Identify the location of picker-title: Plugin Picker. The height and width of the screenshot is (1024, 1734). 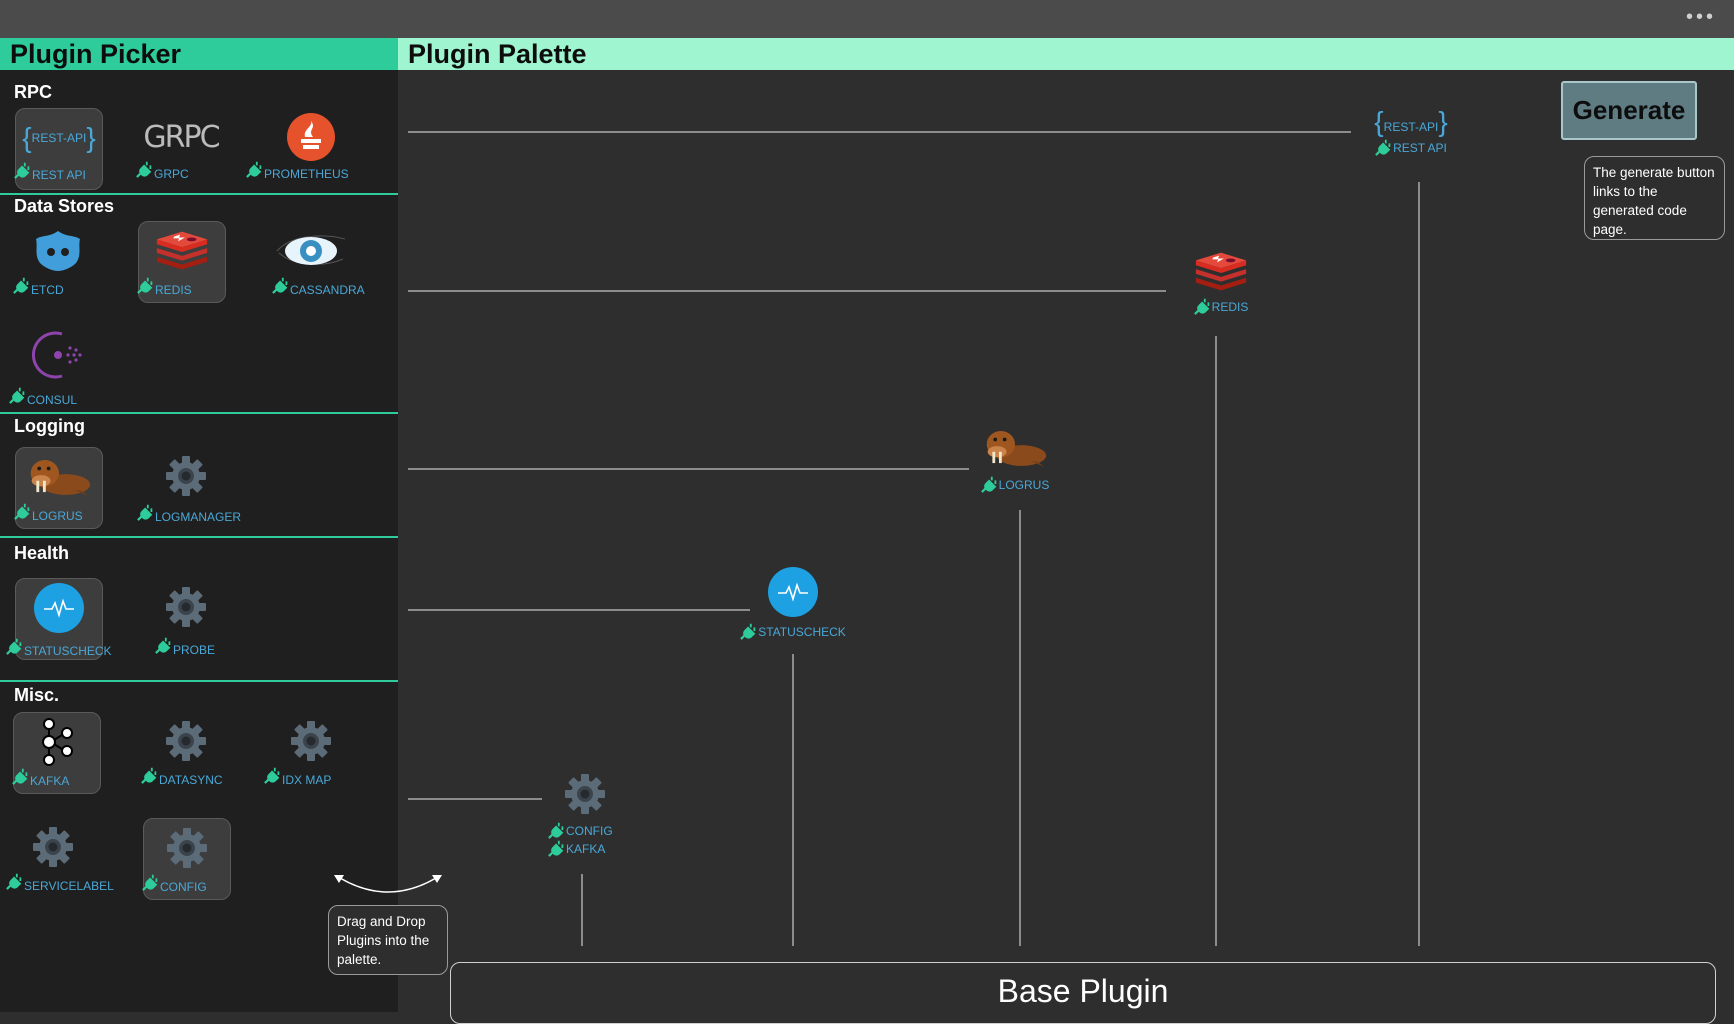
(199, 54).